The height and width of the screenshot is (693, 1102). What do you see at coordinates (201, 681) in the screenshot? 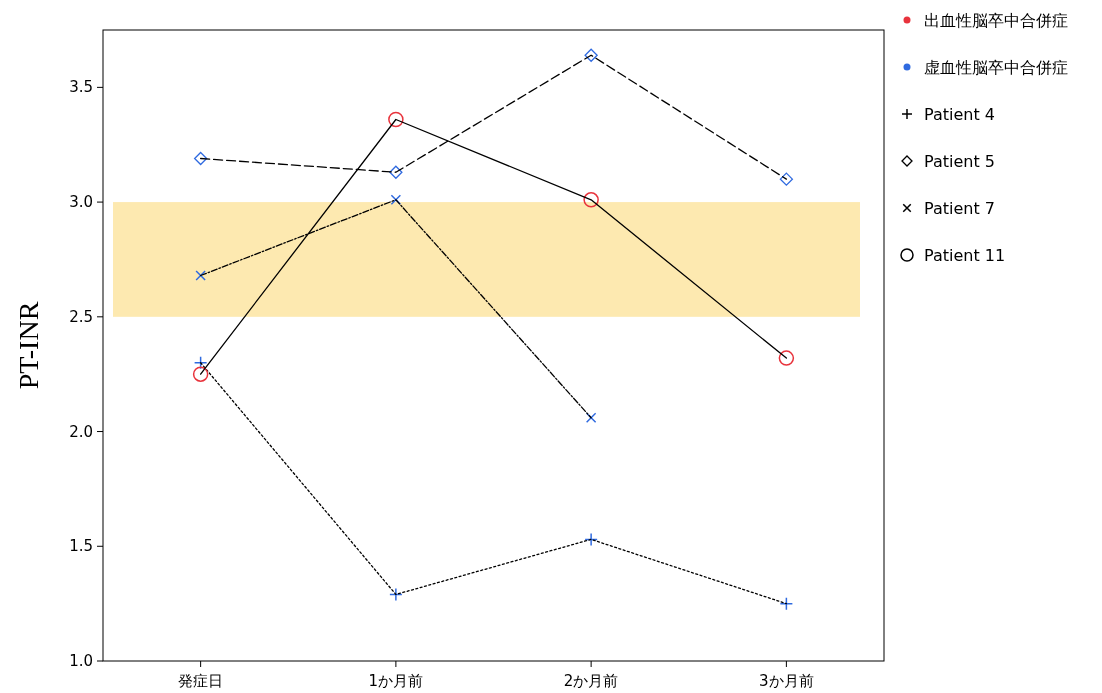
I see `x-tick-label: 発症日` at bounding box center [201, 681].